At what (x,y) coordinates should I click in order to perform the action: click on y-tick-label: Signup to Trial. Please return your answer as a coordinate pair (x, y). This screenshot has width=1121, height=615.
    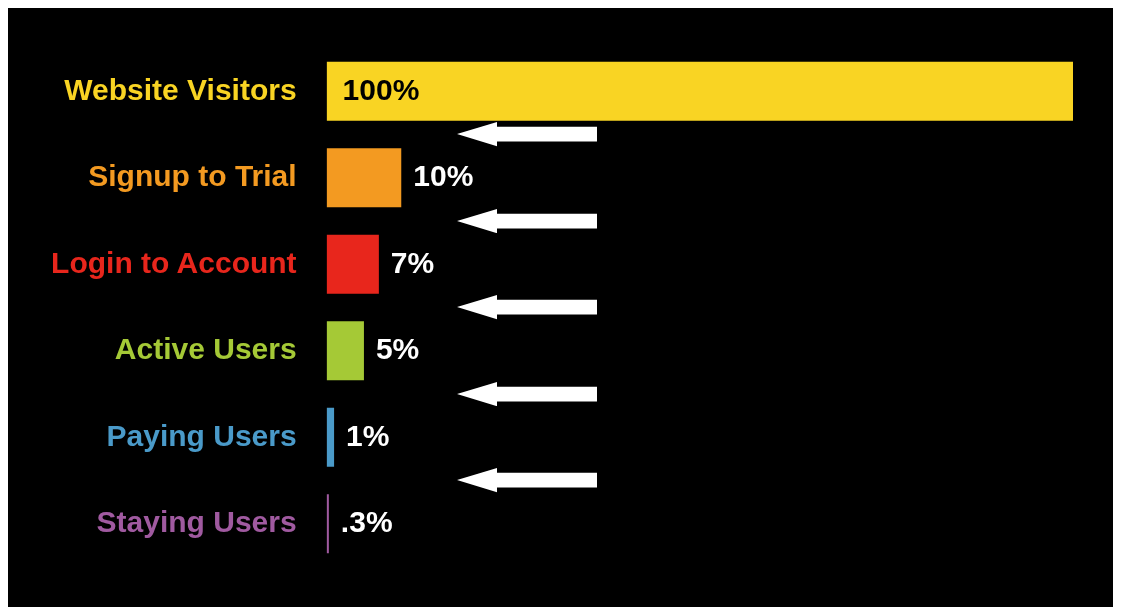
    Looking at the image, I should click on (192, 176).